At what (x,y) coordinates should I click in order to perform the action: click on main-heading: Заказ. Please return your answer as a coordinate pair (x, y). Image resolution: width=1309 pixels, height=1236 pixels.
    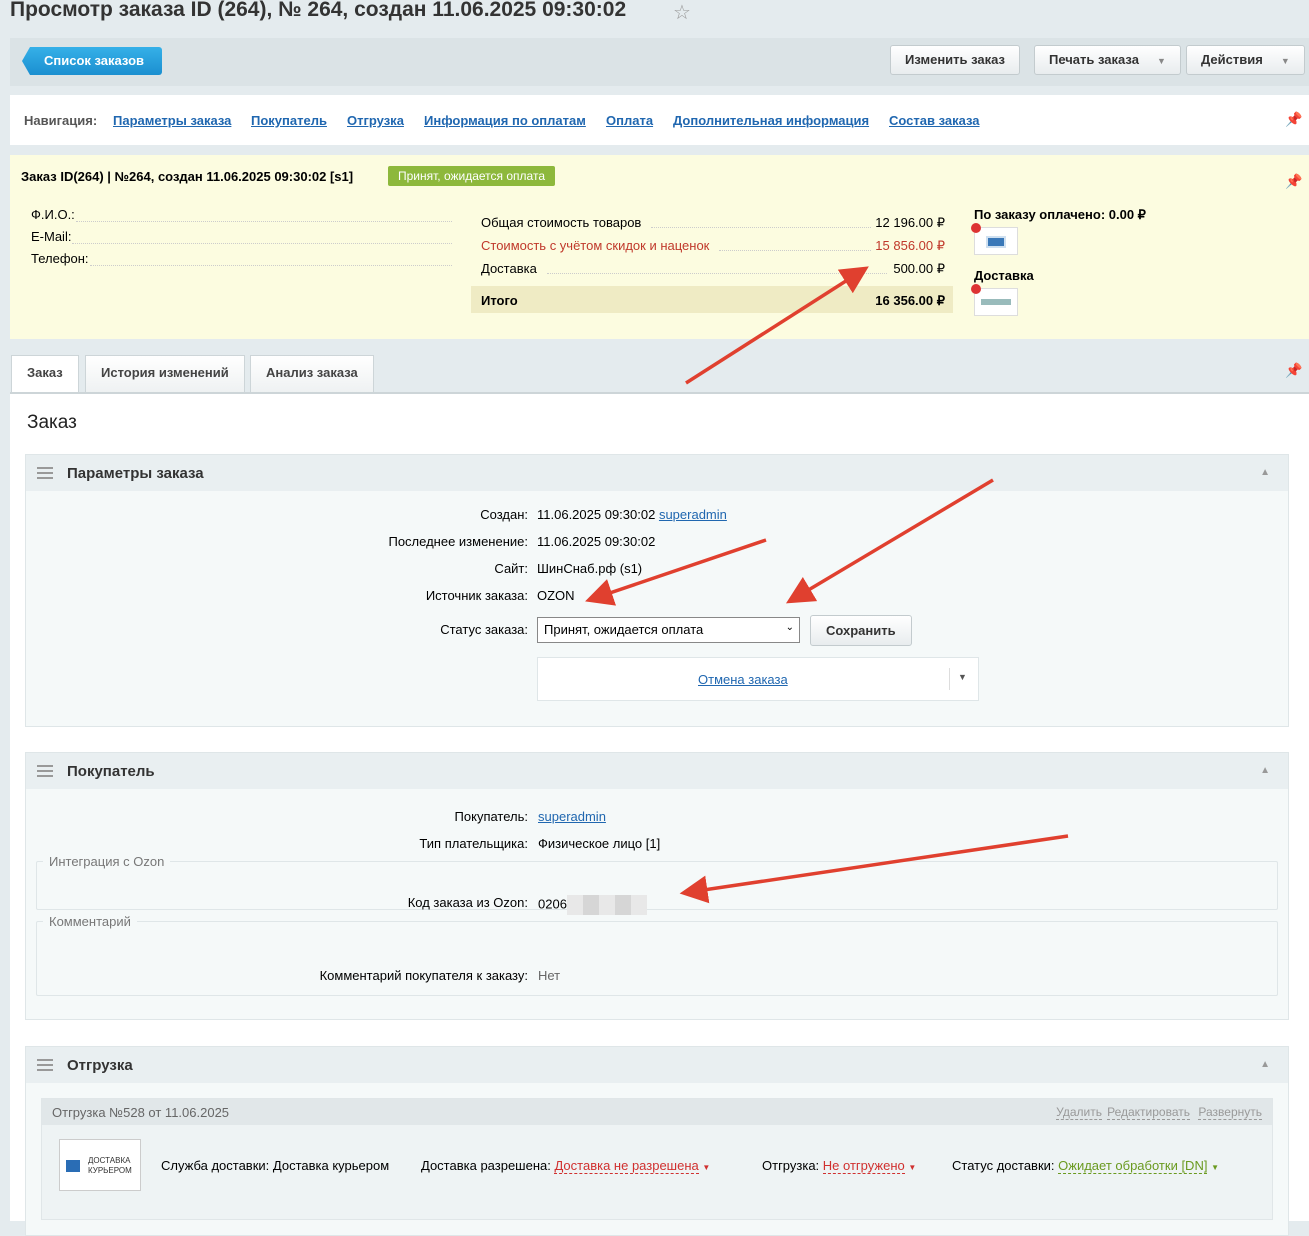
    Looking at the image, I should click on (52, 422).